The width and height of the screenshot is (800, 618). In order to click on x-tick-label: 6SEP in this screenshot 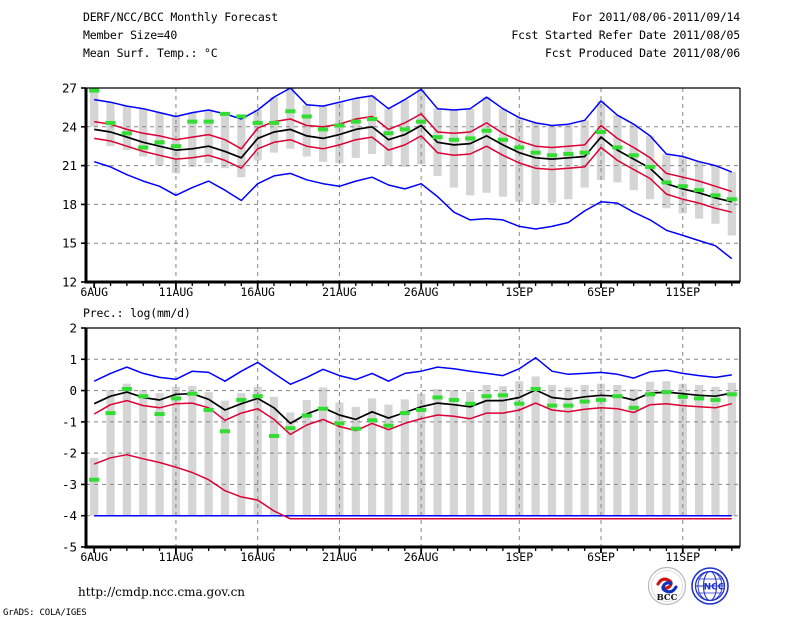, I will do `click(601, 292)`.